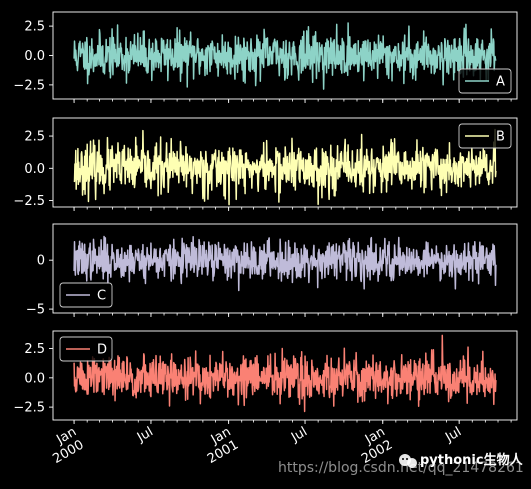  What do you see at coordinates (408, 461) in the screenshot?
I see `wechat-icon` at bounding box center [408, 461].